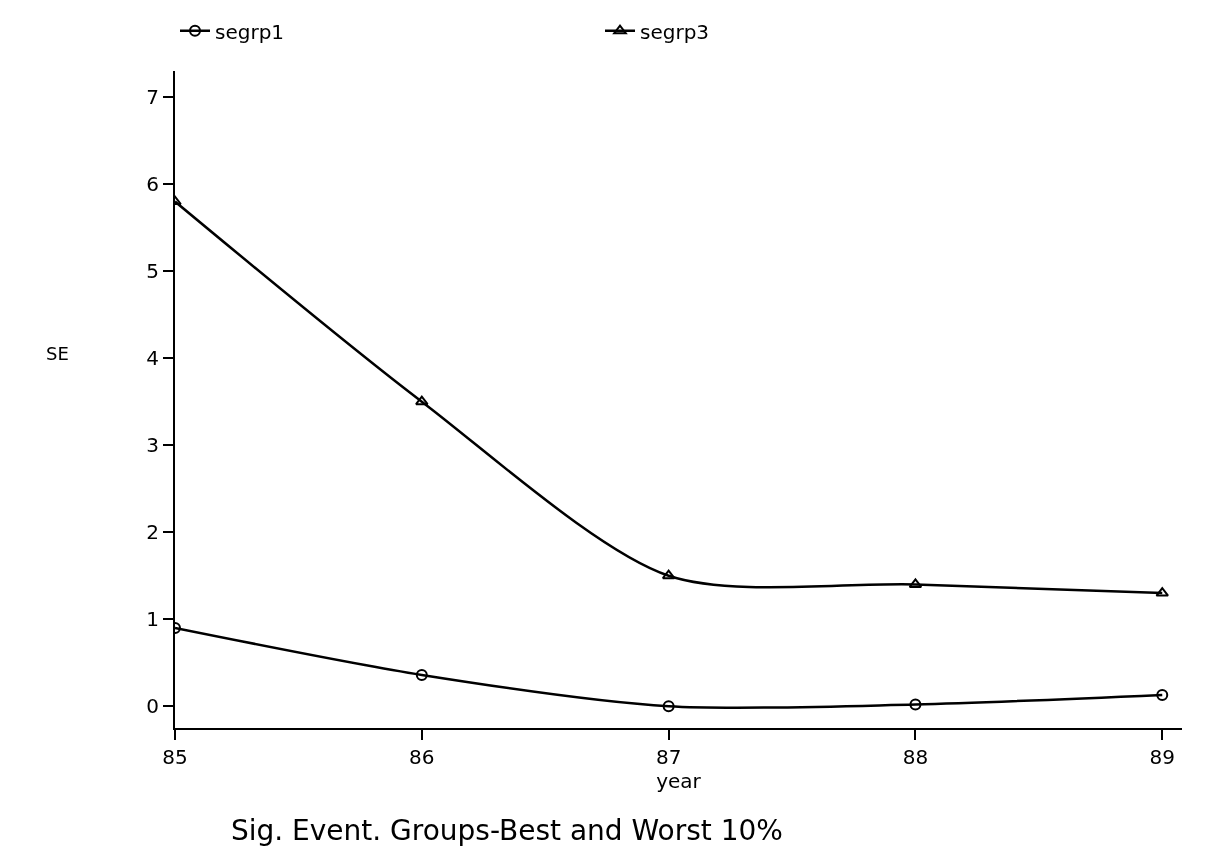 The width and height of the screenshot is (1207, 853). What do you see at coordinates (668, 757) in the screenshot?
I see `x-tick-label: 87` at bounding box center [668, 757].